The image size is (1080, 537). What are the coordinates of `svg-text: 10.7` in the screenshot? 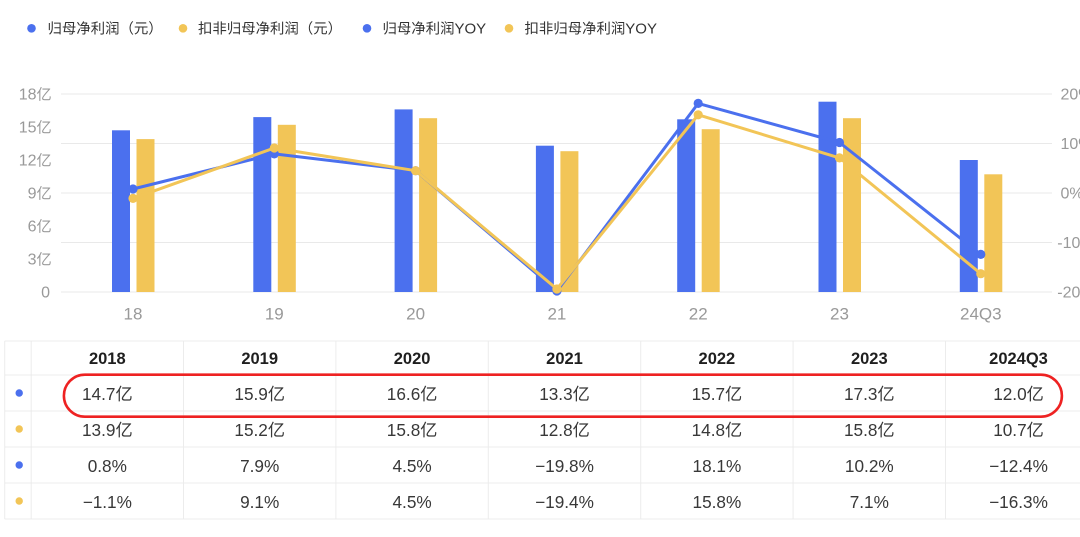 It's located at (1009, 430).